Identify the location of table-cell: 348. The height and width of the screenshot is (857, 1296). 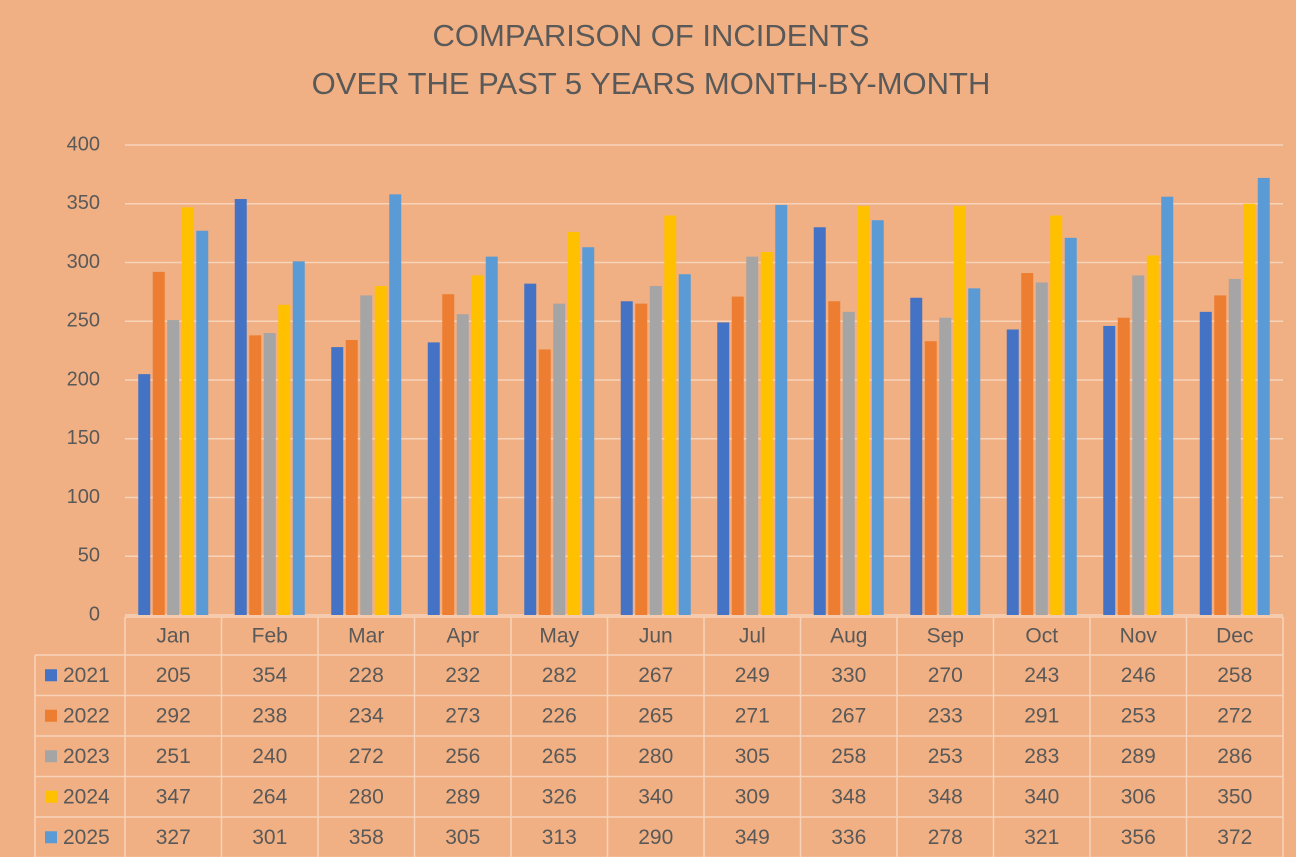
(945, 796).